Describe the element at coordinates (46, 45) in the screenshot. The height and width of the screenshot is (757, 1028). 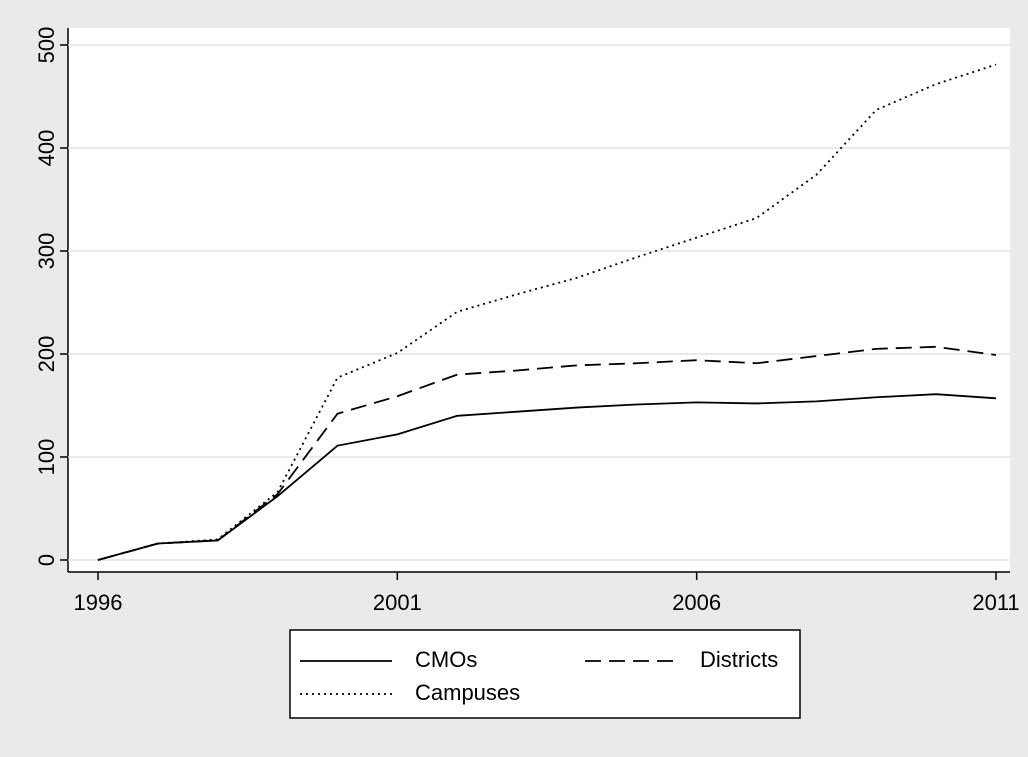
I see `y-tick-label: 500` at that location.